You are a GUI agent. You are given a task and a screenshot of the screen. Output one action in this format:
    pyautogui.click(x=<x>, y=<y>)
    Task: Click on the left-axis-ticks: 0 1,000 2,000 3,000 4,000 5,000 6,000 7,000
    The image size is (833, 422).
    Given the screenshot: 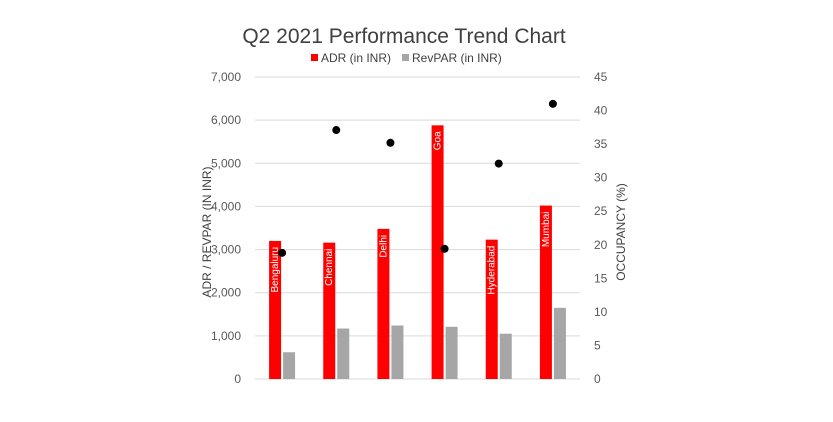 What is the action you would take?
    pyautogui.click(x=226, y=228)
    